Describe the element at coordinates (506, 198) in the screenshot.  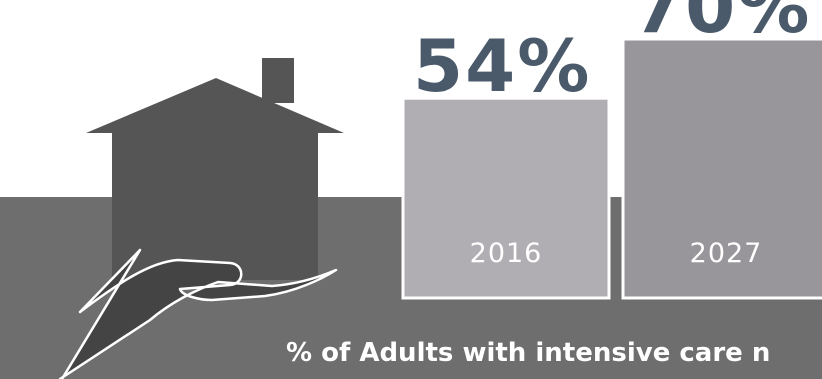
I see `bar-2016` at that location.